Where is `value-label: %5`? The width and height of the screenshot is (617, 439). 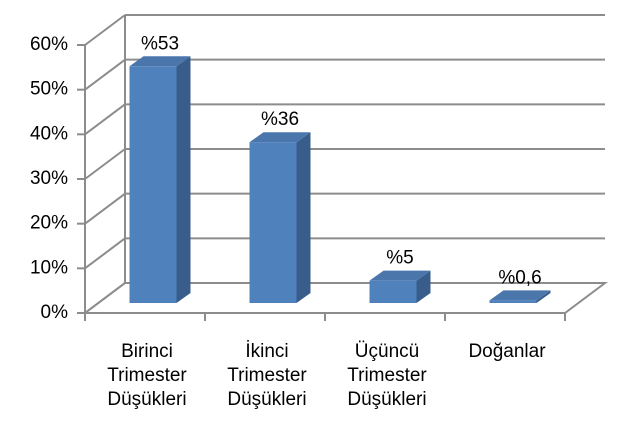 value-label: %5 is located at coordinates (399, 258).